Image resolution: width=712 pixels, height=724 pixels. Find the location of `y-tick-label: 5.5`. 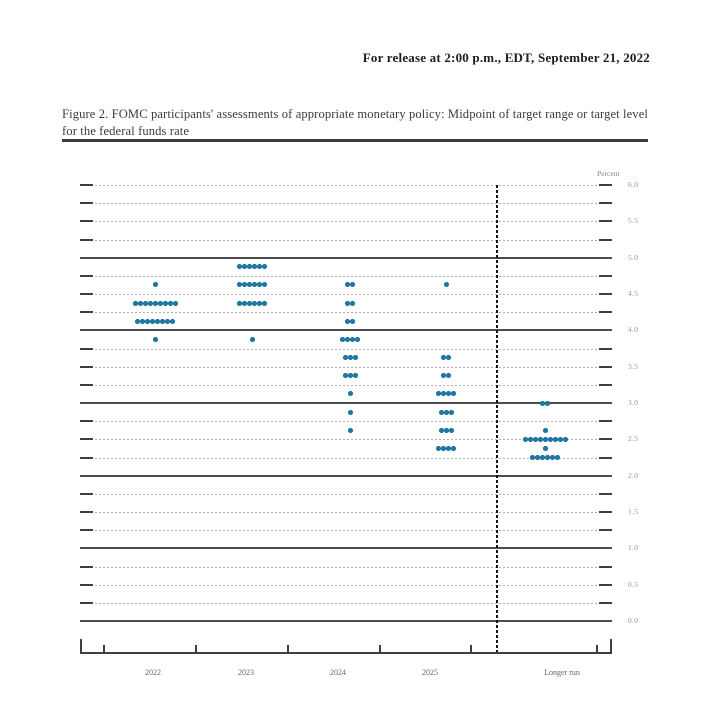

y-tick-label: 5.5 is located at coordinates (633, 221).